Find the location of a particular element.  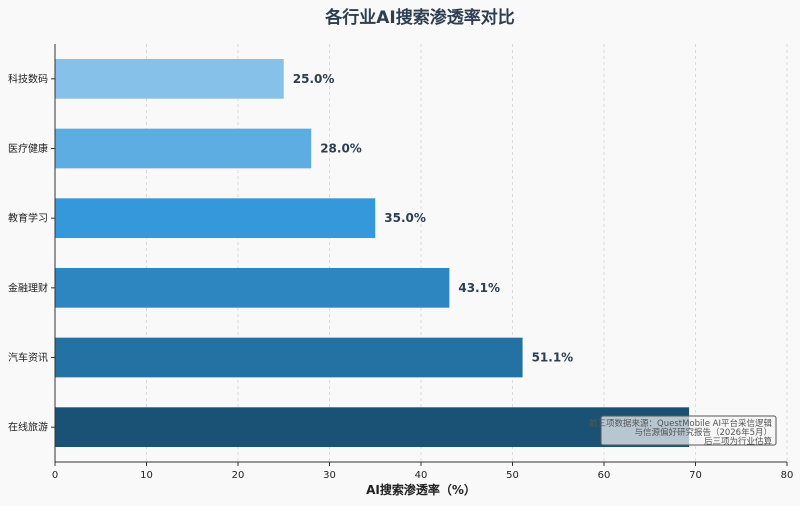

x-tick-label: 60 is located at coordinates (604, 475).